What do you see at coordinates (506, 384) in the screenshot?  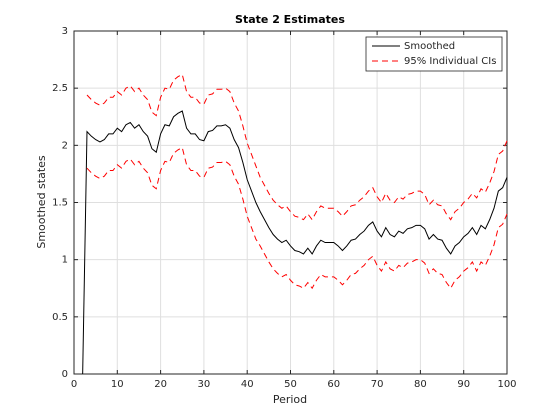 I see `x-tick-label: 100` at bounding box center [506, 384].